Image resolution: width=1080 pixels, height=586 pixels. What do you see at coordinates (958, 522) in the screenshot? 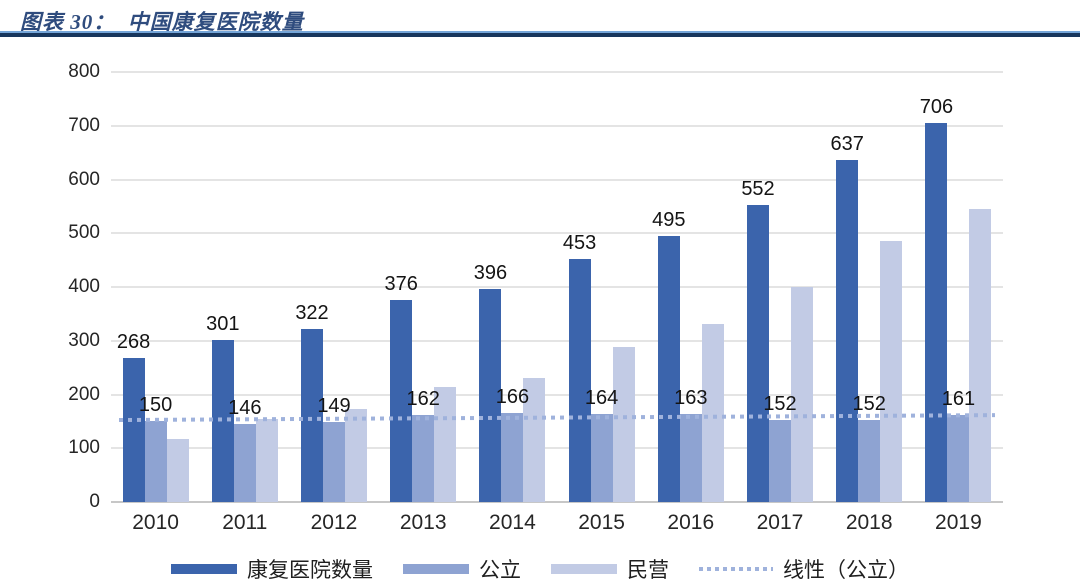
I see `x-label-2019: 2019` at bounding box center [958, 522].